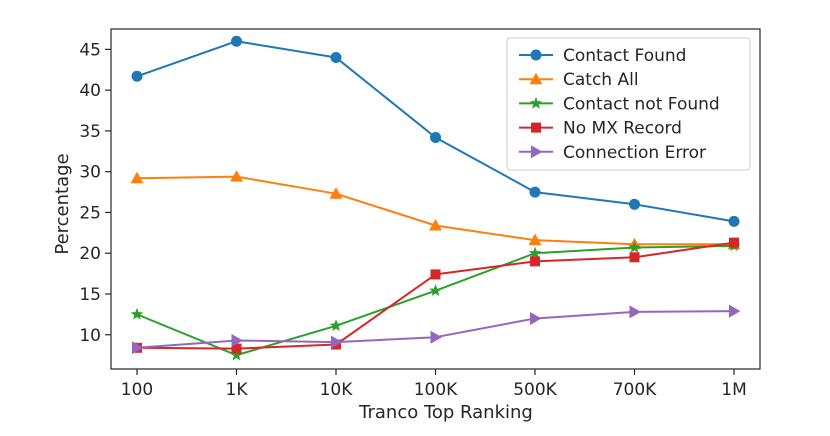 The width and height of the screenshot is (830, 436). I want to click on legend-box, so click(628, 104).